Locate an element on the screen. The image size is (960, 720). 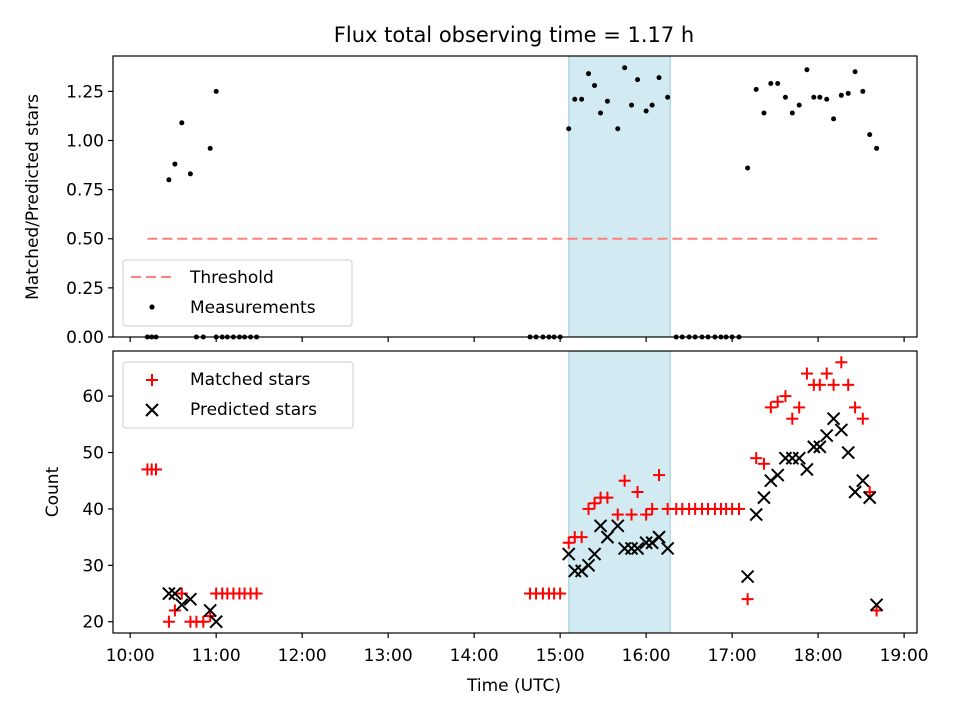
ratio-legend-box is located at coordinates (237, 293).